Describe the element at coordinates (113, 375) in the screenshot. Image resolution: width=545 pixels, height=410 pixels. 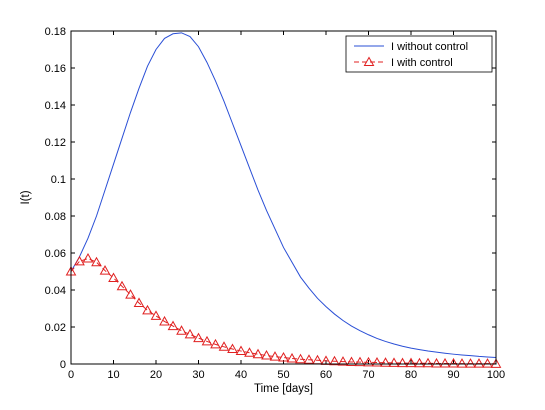
I see `x-tick-label: 10` at that location.